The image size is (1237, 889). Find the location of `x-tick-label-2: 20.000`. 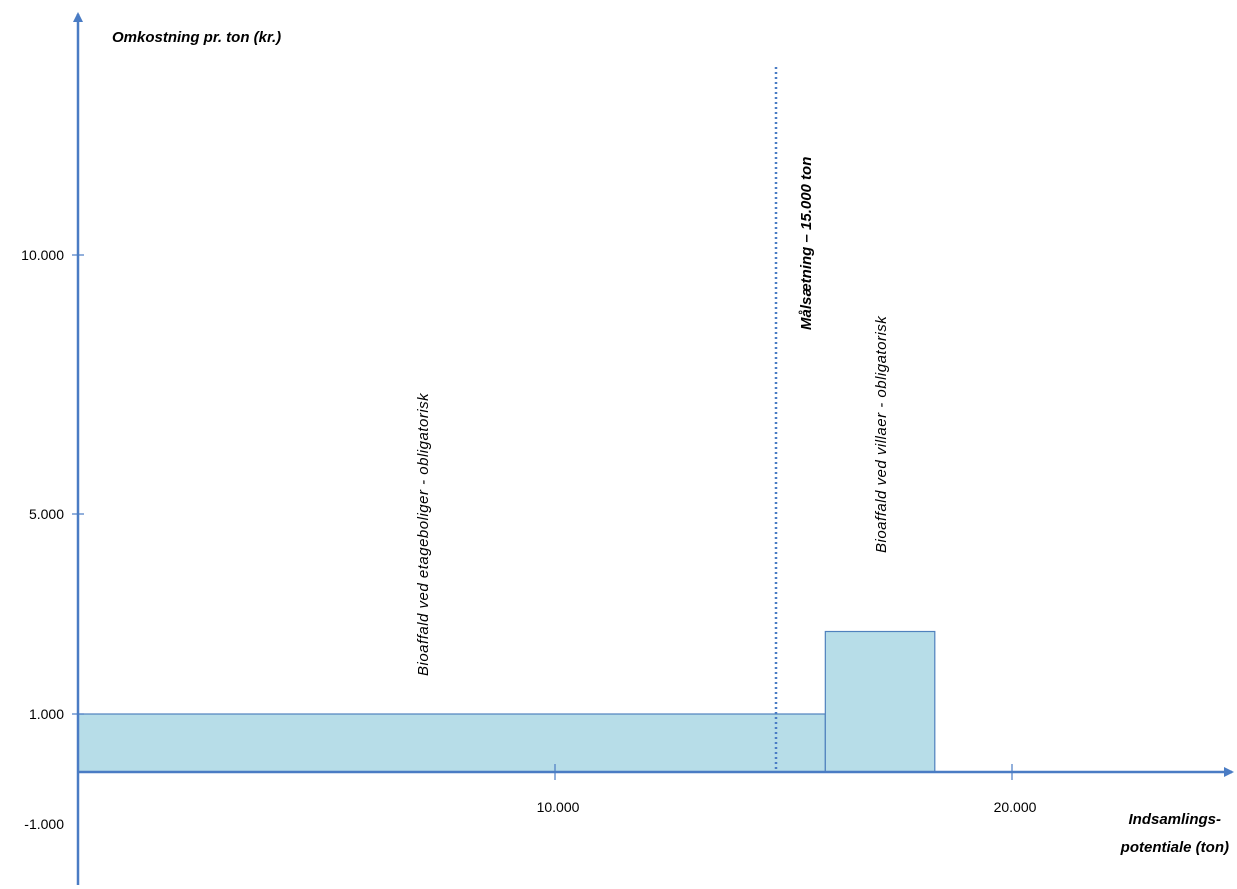

x-tick-label-2: 20.000 is located at coordinates (1015, 807).